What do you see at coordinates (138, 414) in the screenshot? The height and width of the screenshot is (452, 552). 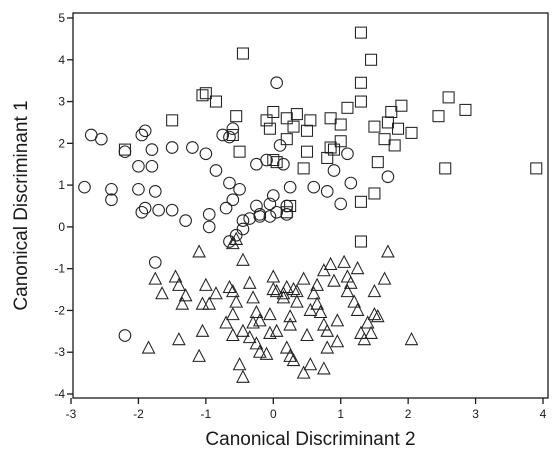 I see `x-tick-label: -2` at bounding box center [138, 414].